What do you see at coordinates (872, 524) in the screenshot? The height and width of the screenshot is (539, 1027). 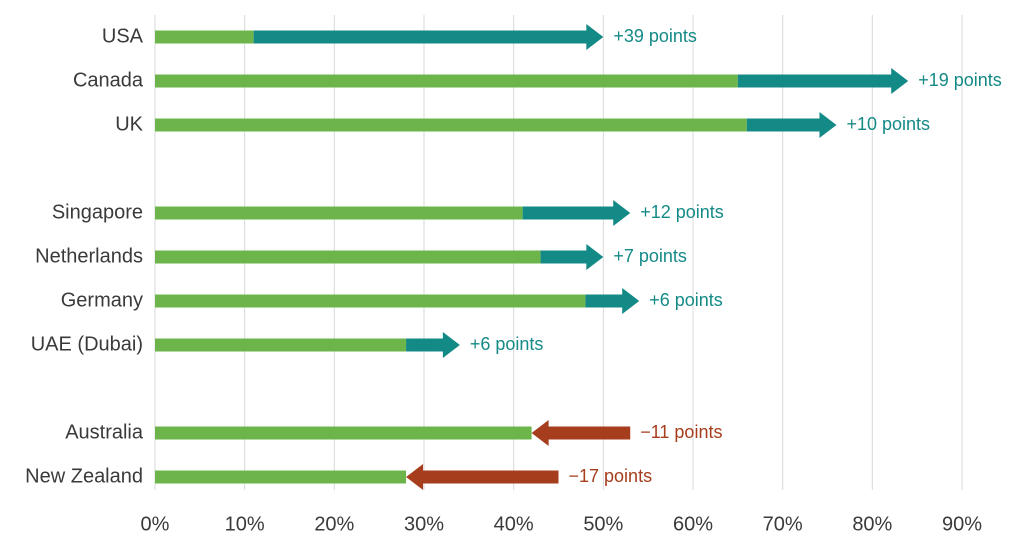 I see `x-tick-label: 80%` at bounding box center [872, 524].